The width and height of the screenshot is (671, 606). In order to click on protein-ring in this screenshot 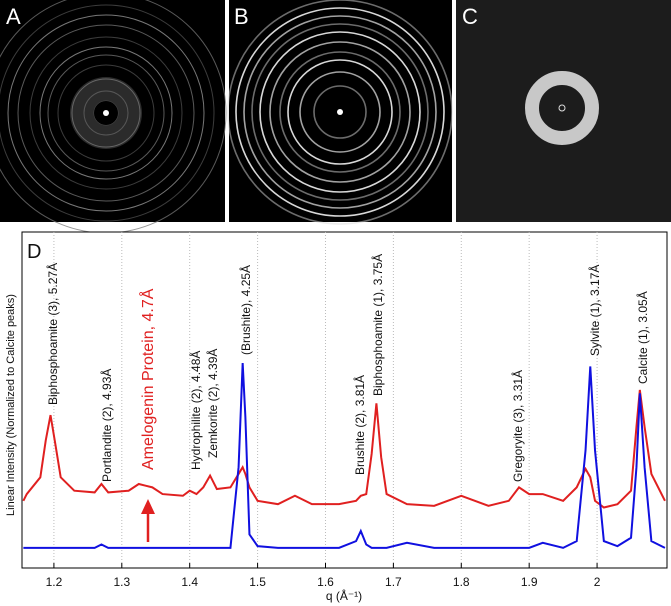, I will do `click(562, 108)`.